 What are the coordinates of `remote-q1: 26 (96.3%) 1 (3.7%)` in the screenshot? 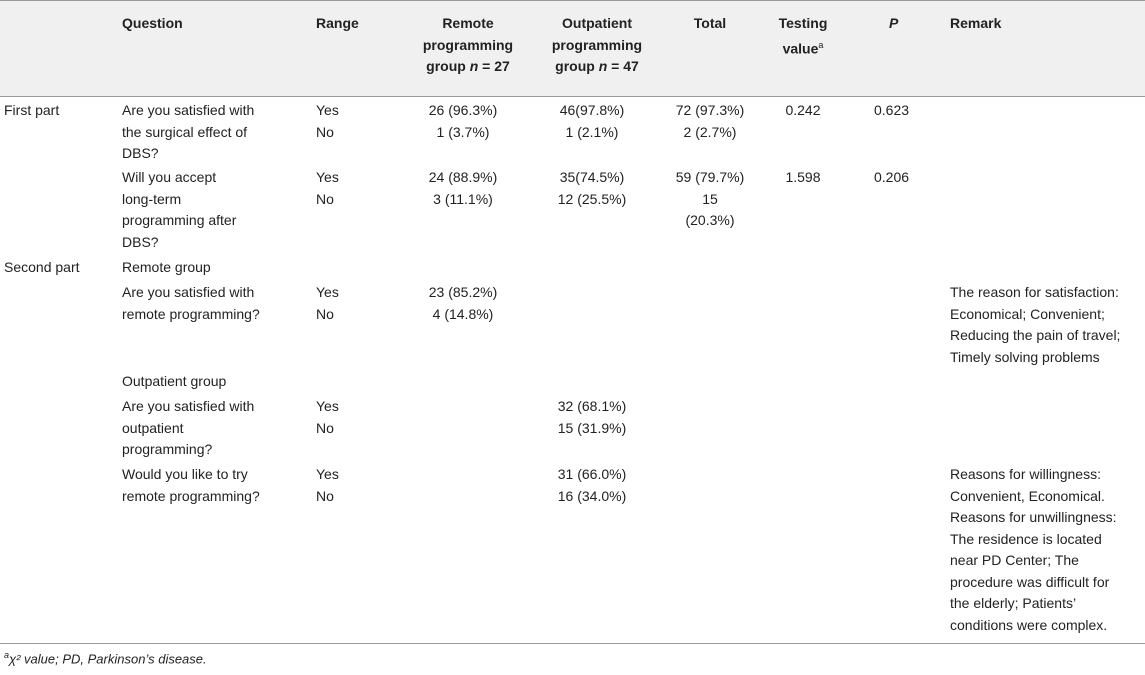 It's located at (463, 121).